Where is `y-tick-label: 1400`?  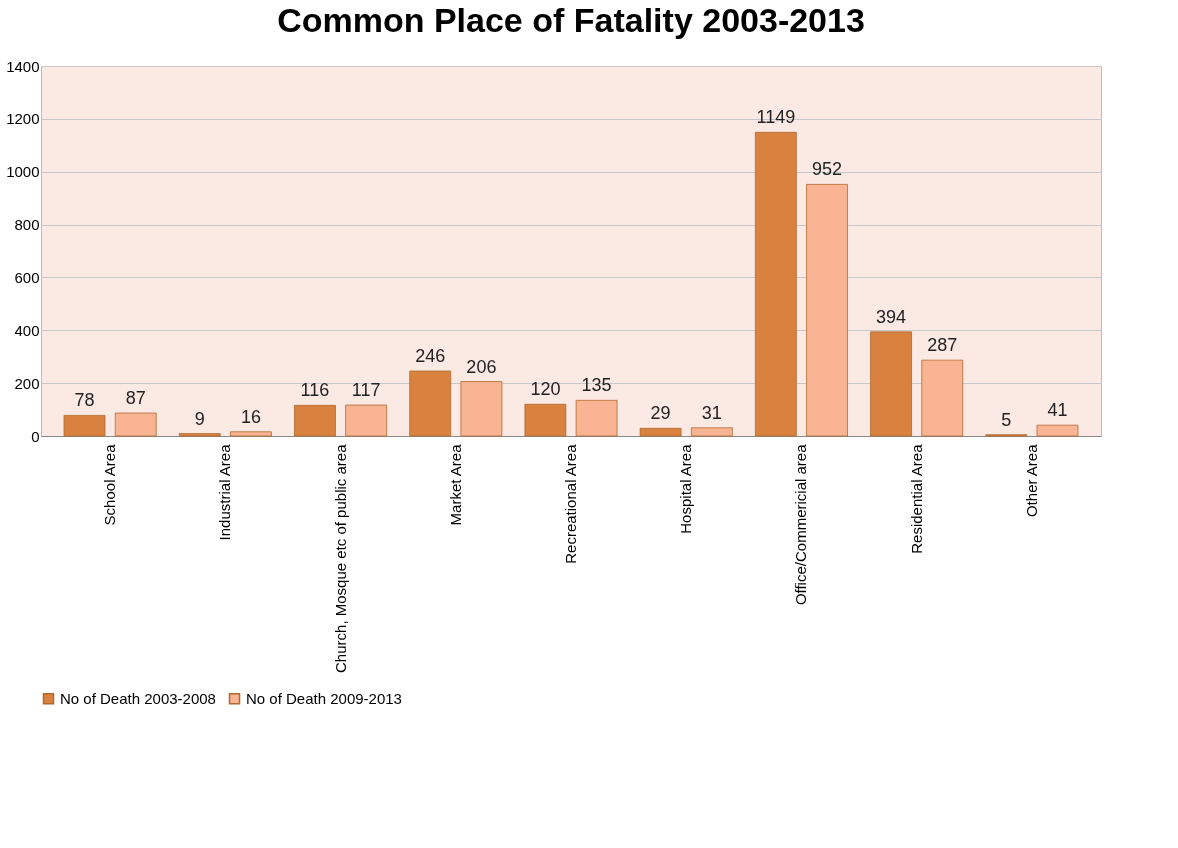
y-tick-label: 1400 is located at coordinates (23, 66).